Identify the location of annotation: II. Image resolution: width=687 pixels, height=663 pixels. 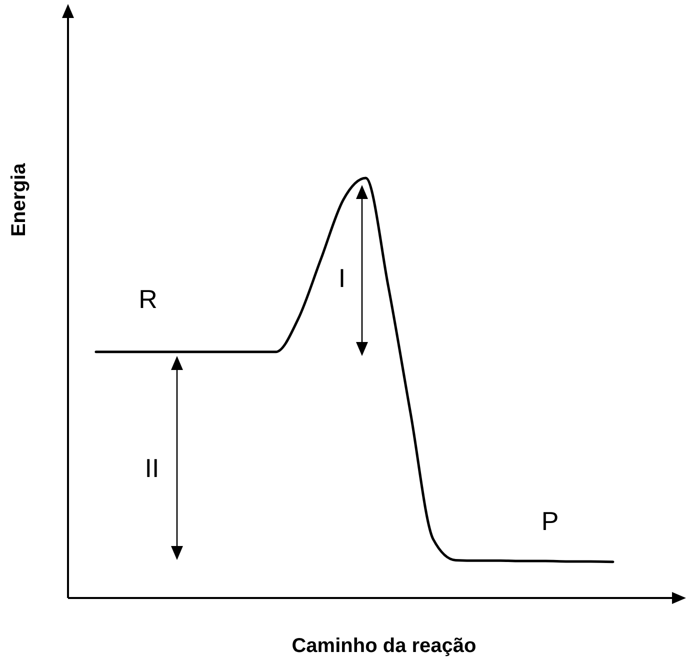
(152, 468).